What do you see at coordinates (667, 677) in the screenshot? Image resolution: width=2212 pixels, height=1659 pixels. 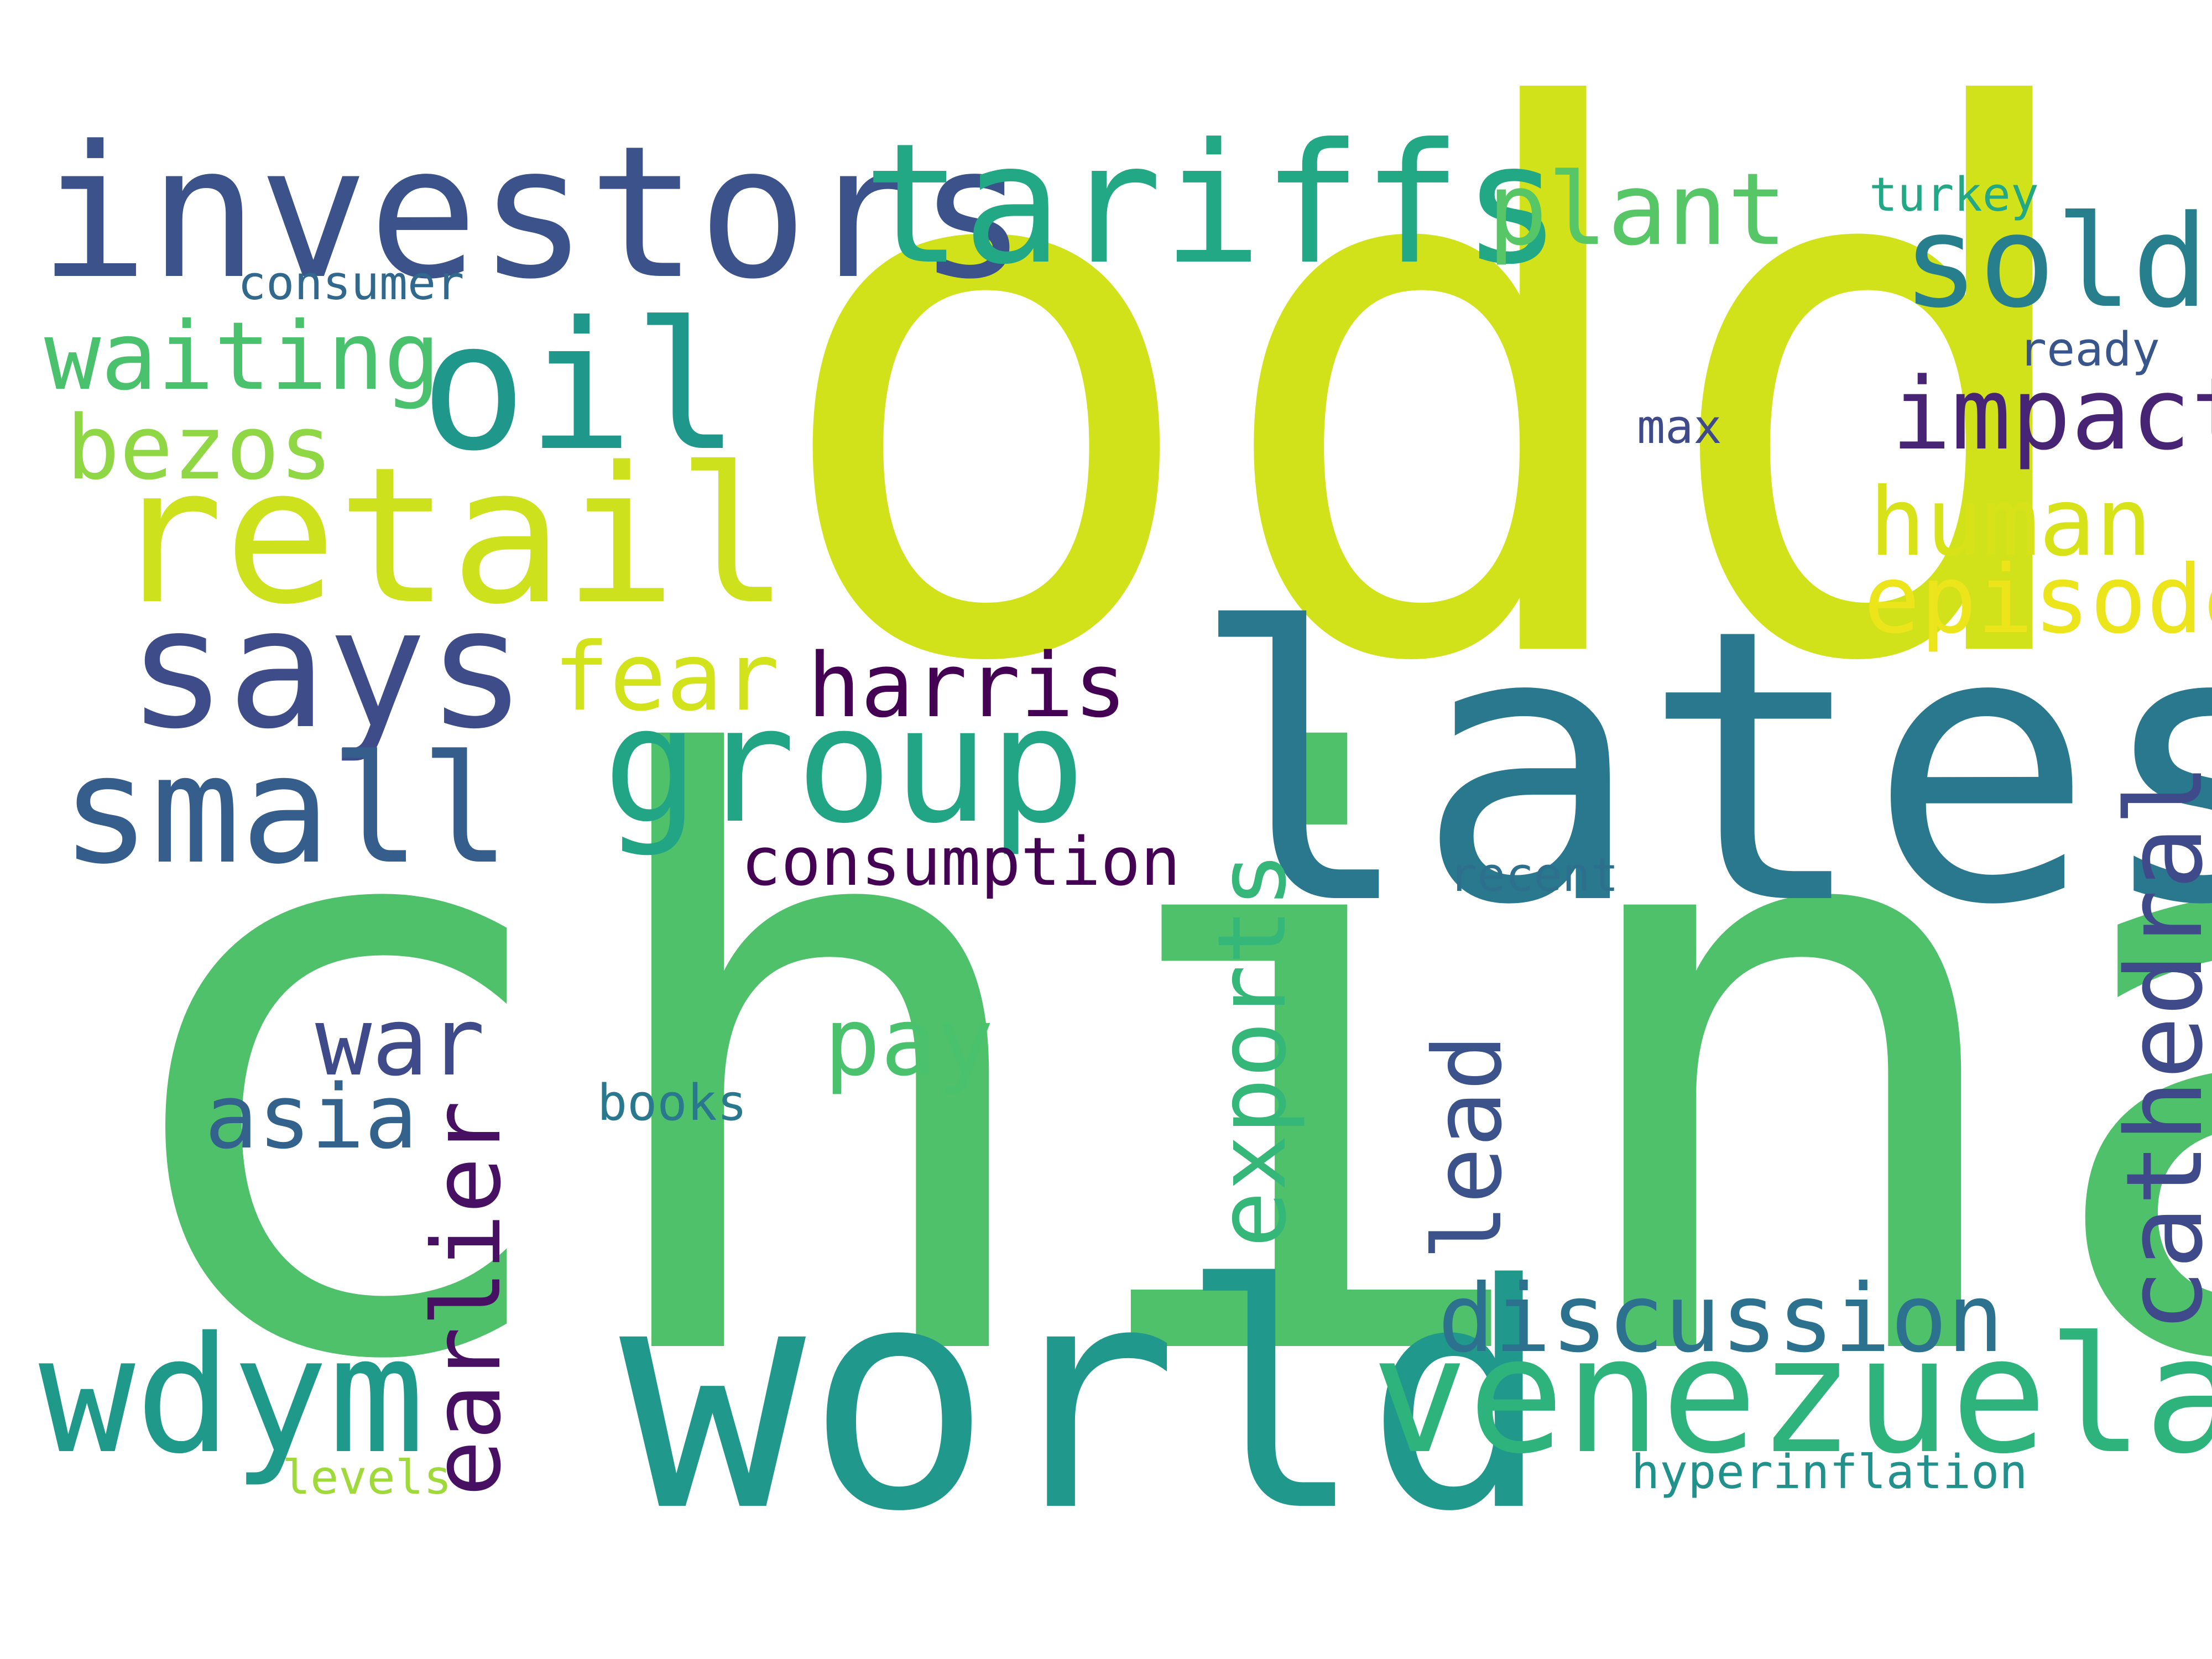 I see `word-fear: fear` at bounding box center [667, 677].